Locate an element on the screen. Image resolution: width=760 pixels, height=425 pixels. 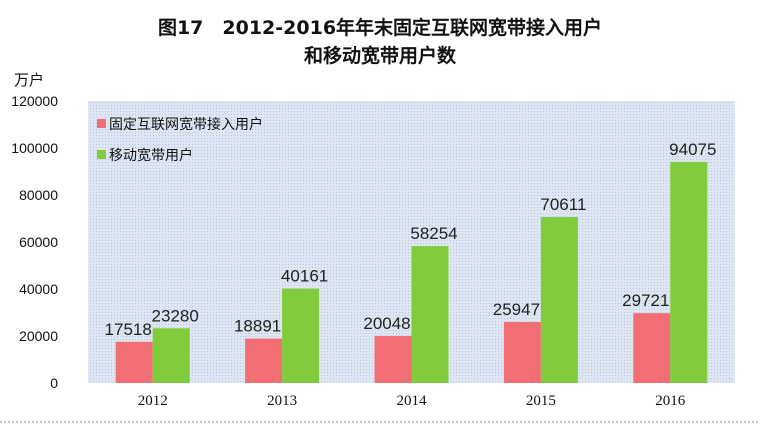
data-label: 94075 is located at coordinates (692, 149).